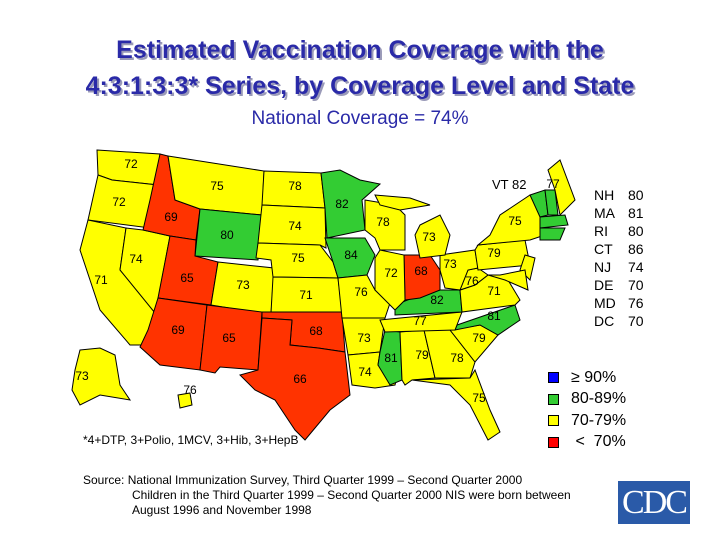 The width and height of the screenshot is (720, 540). I want to click on small-state-row: RI 80, so click(619, 232).